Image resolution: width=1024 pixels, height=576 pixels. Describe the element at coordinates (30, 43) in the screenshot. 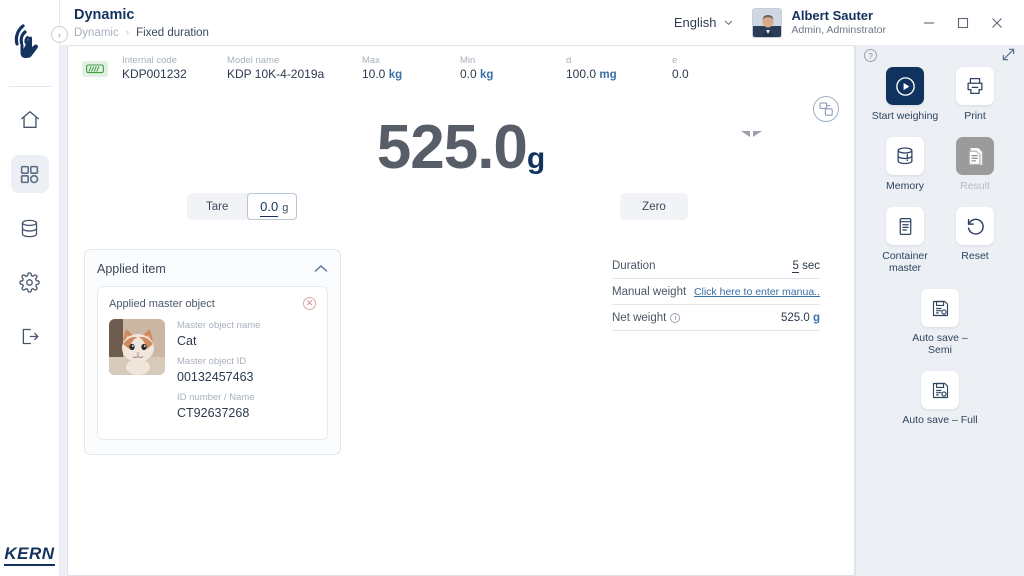

I see `app-logo` at that location.